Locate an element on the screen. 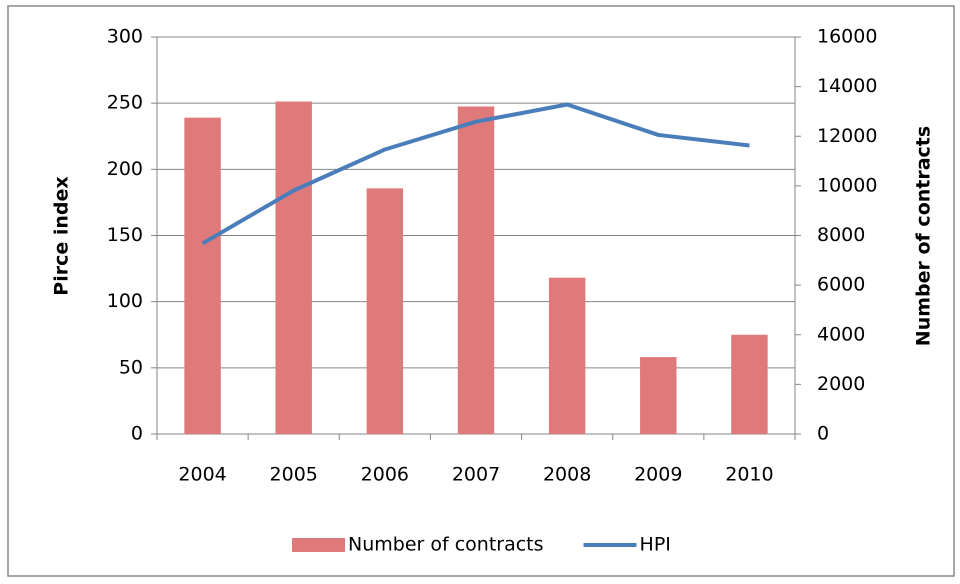 This screenshot has width=960, height=584. x-tick-label: 2006 is located at coordinates (385, 475).